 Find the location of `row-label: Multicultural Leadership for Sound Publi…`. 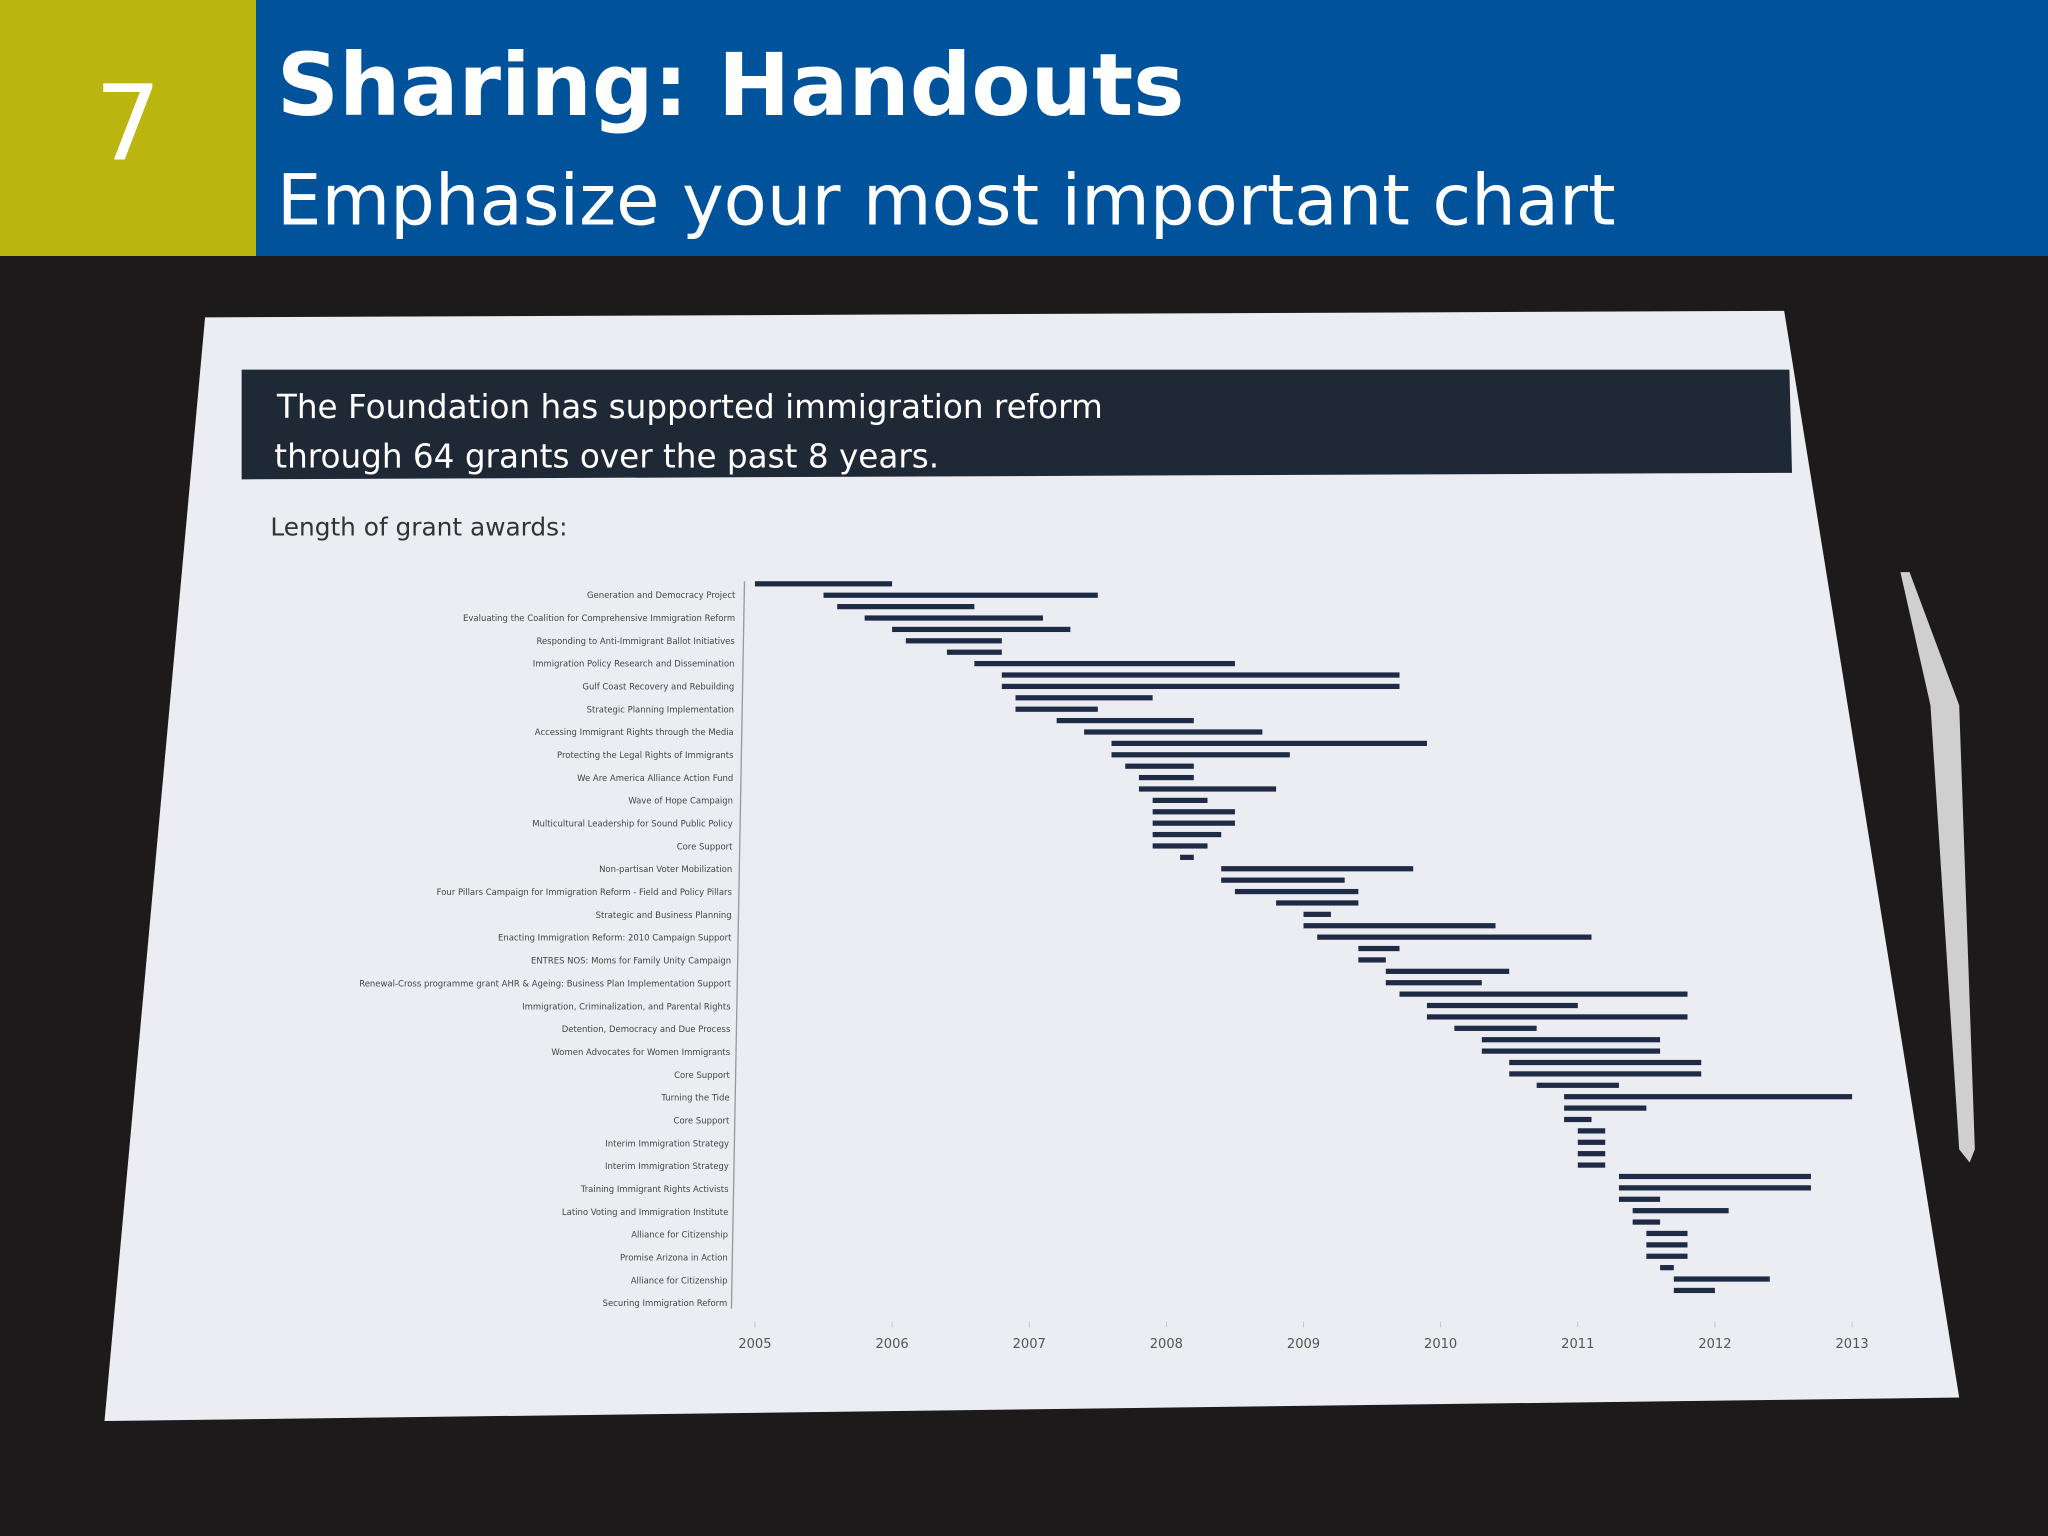

row-label: Multicultural Leadership for Sound Publi… is located at coordinates (632, 824).